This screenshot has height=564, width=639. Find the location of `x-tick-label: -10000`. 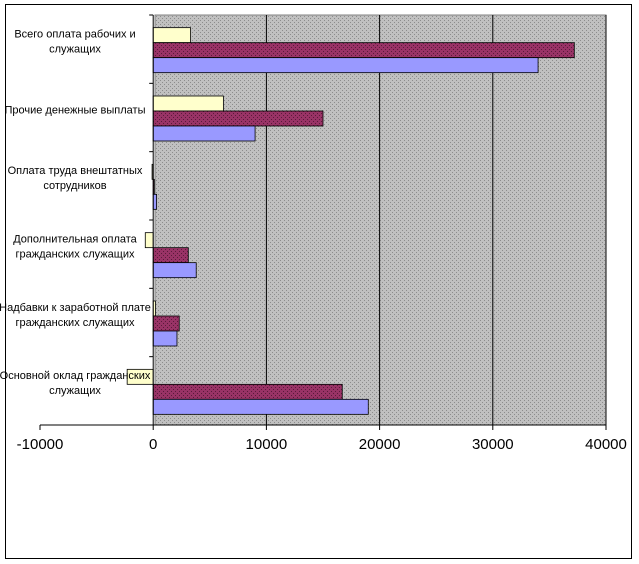

x-tick-label: -10000 is located at coordinates (40, 444).